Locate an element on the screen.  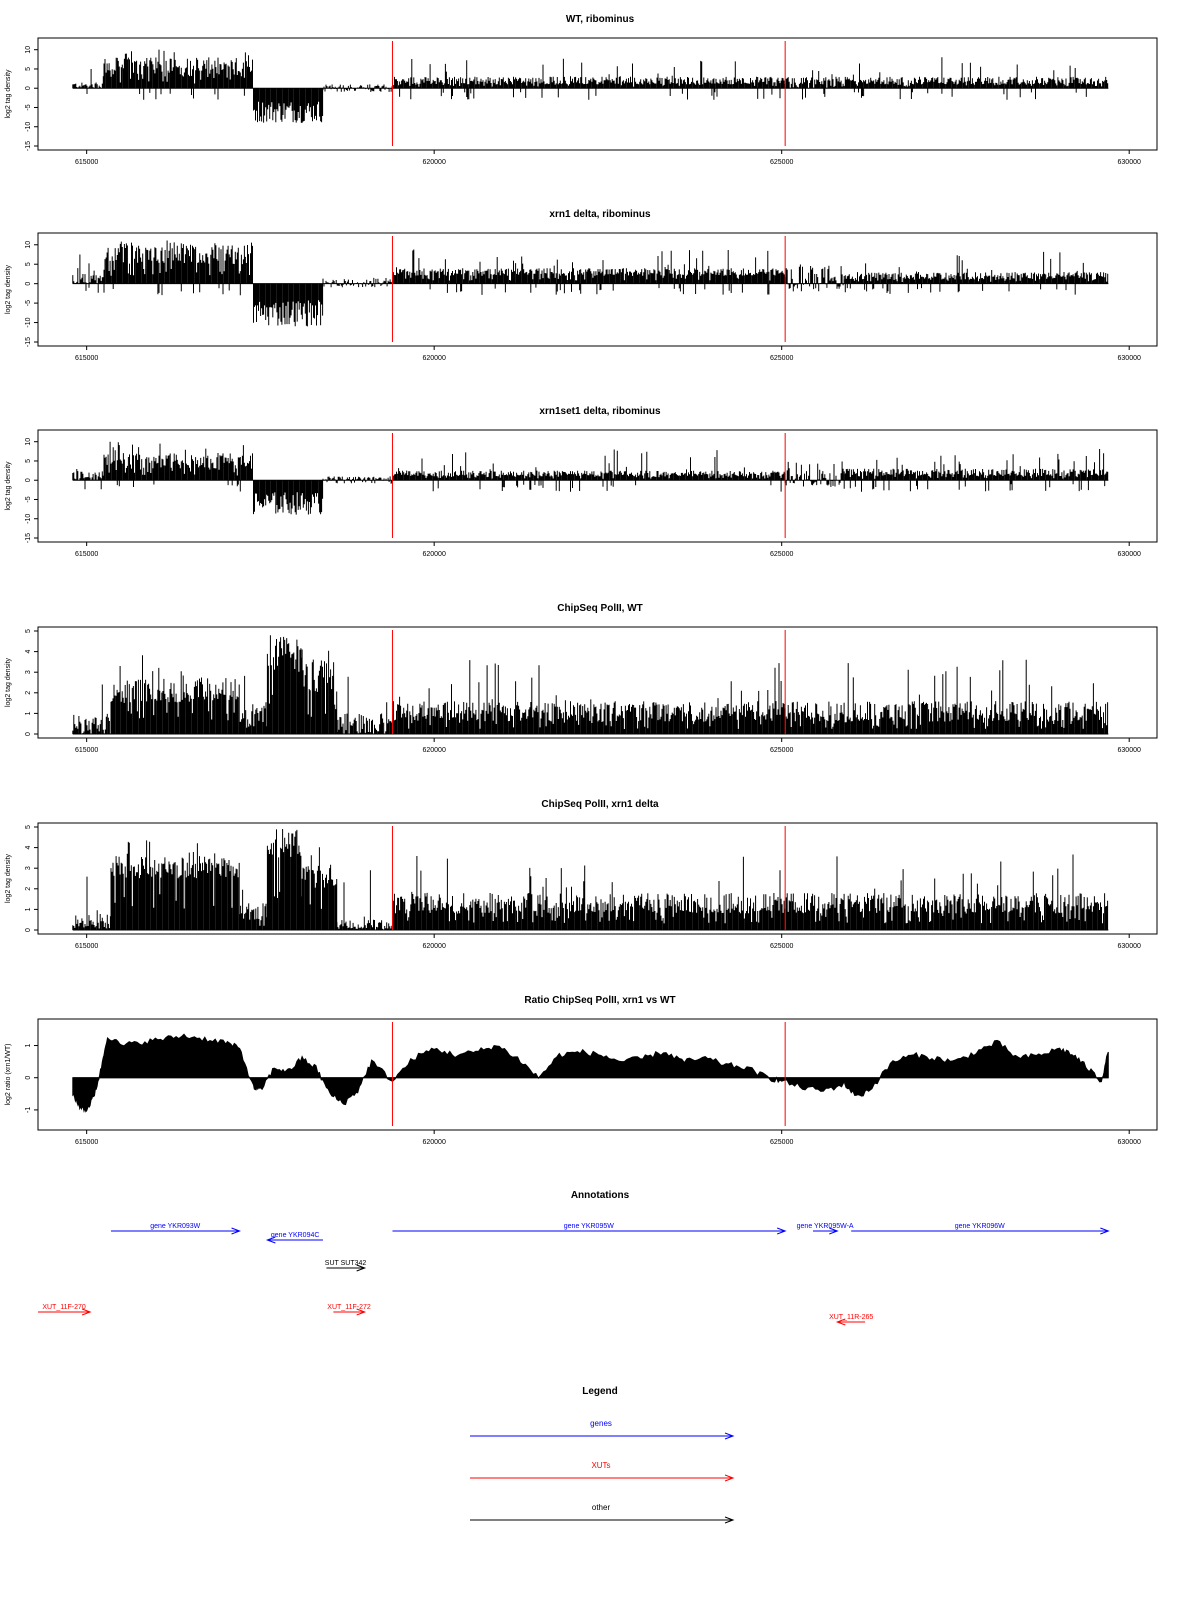
feature-label: XUT_11F-272 is located at coordinates (349, 1307).